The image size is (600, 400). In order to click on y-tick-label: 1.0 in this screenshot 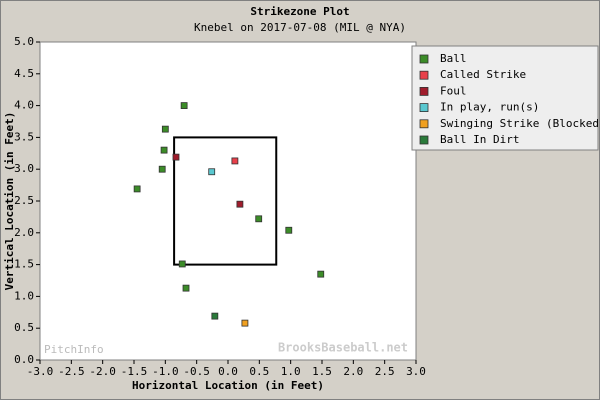, I will do `click(24, 295)`.